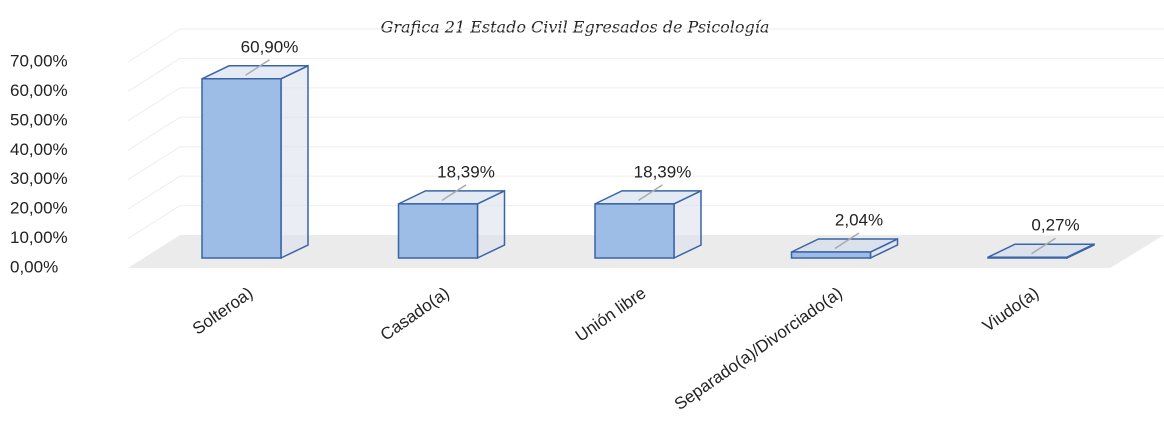 The height and width of the screenshot is (439, 1164). What do you see at coordinates (610, 314) in the screenshot?
I see `x-tick-label: Unión libre` at bounding box center [610, 314].